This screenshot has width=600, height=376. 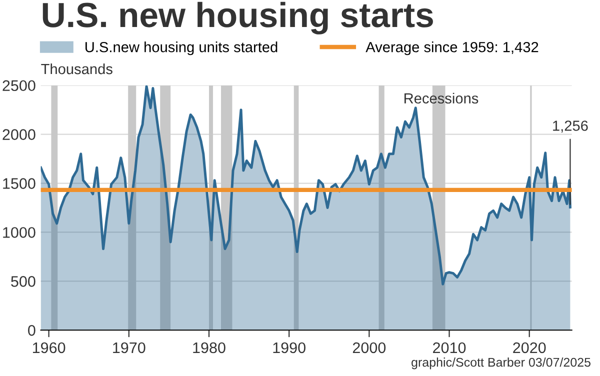 What do you see at coordinates (237, 18) in the screenshot?
I see `chart-title: U.S. new housing starts` at bounding box center [237, 18].